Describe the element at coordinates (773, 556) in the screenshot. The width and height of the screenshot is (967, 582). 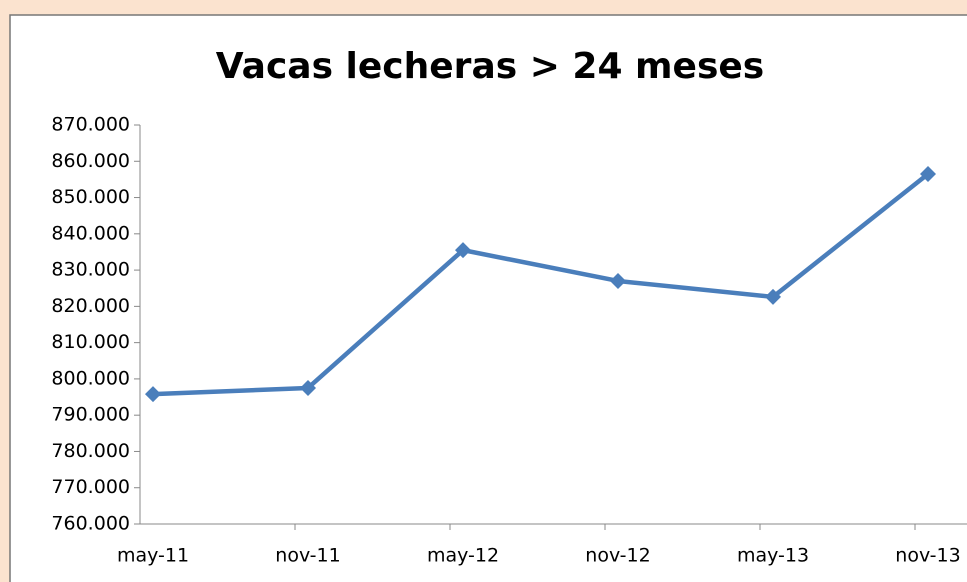
I see `x-tick-label: may-13` at that location.